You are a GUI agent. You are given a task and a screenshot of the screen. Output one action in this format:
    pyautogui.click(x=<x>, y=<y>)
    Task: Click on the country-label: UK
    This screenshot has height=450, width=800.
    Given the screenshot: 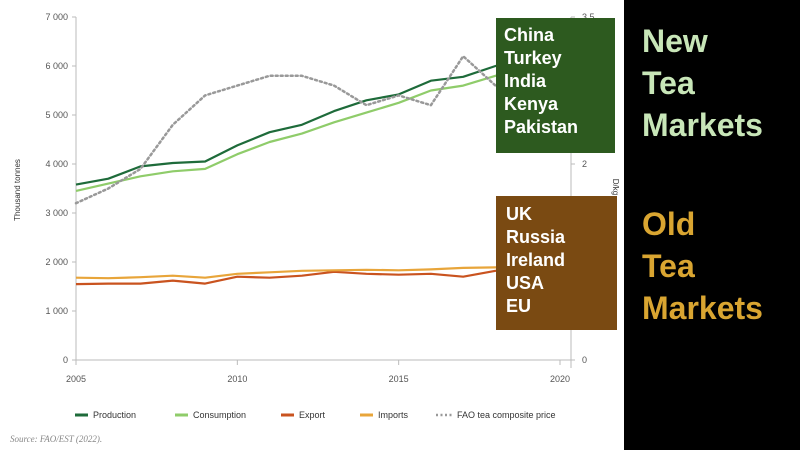 What is the action you would take?
    pyautogui.click(x=519, y=214)
    